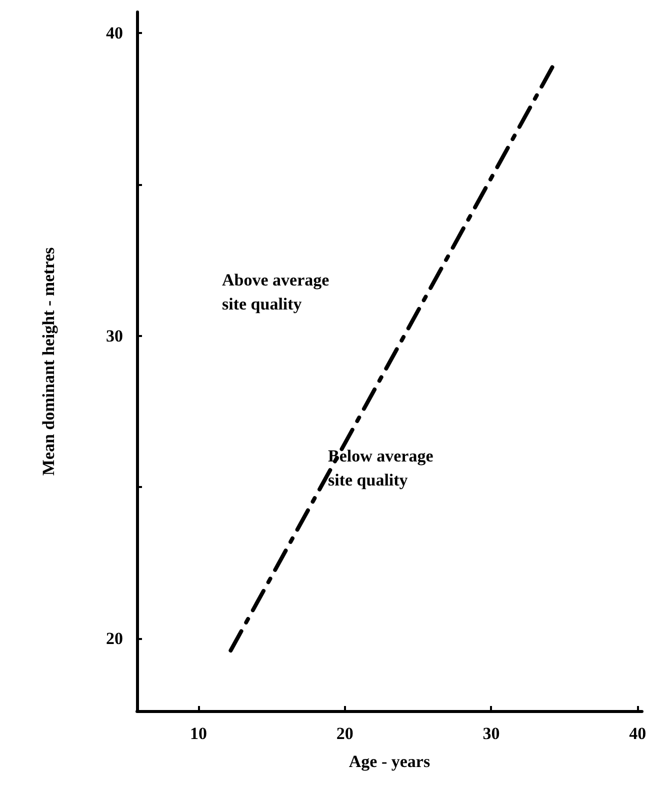 This screenshot has width=658, height=786. What do you see at coordinates (491, 733) in the screenshot?
I see `x-tick-label: 30` at bounding box center [491, 733].